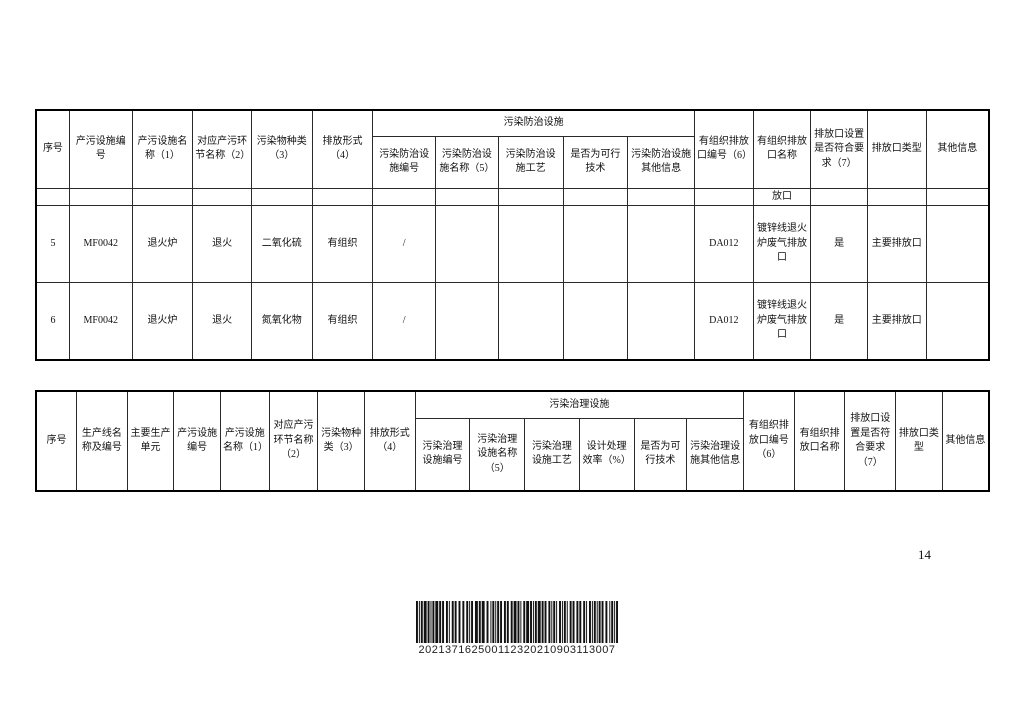 The image size is (1024, 724). What do you see at coordinates (102, 441) in the screenshot?
I see `col-header-line-name: 生产线名称及编号` at bounding box center [102, 441].